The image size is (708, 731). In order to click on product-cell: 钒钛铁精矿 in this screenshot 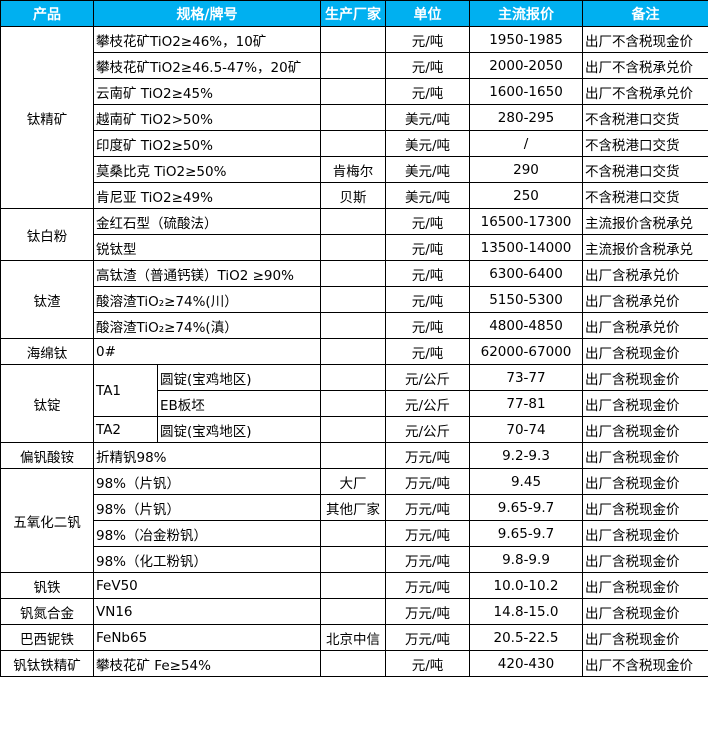, I will do `click(47, 663)`.